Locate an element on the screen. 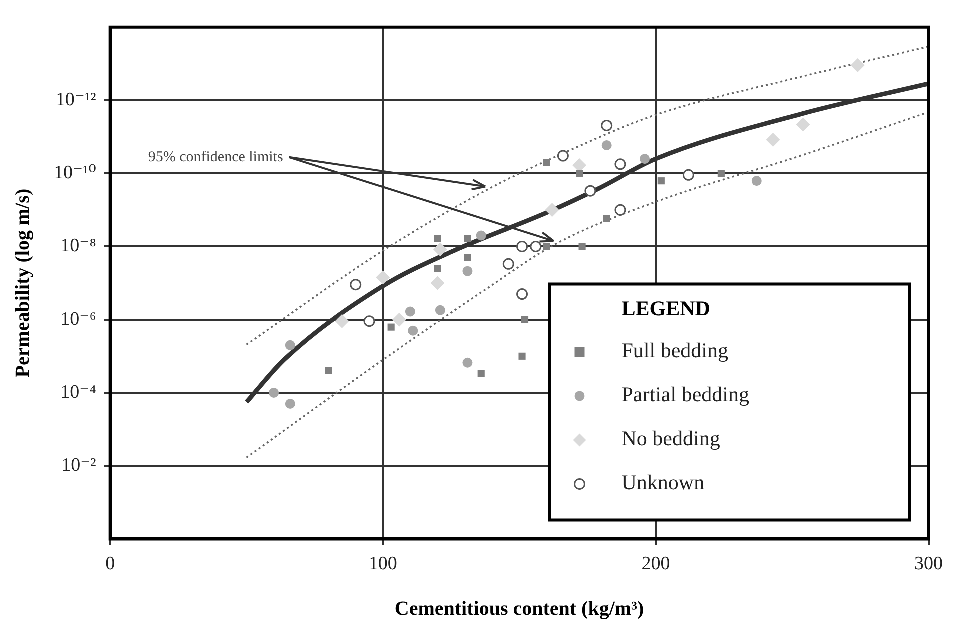 This screenshot has width=959, height=634. y-axis-title: Permeability (log m/s) is located at coordinates (23, 283).